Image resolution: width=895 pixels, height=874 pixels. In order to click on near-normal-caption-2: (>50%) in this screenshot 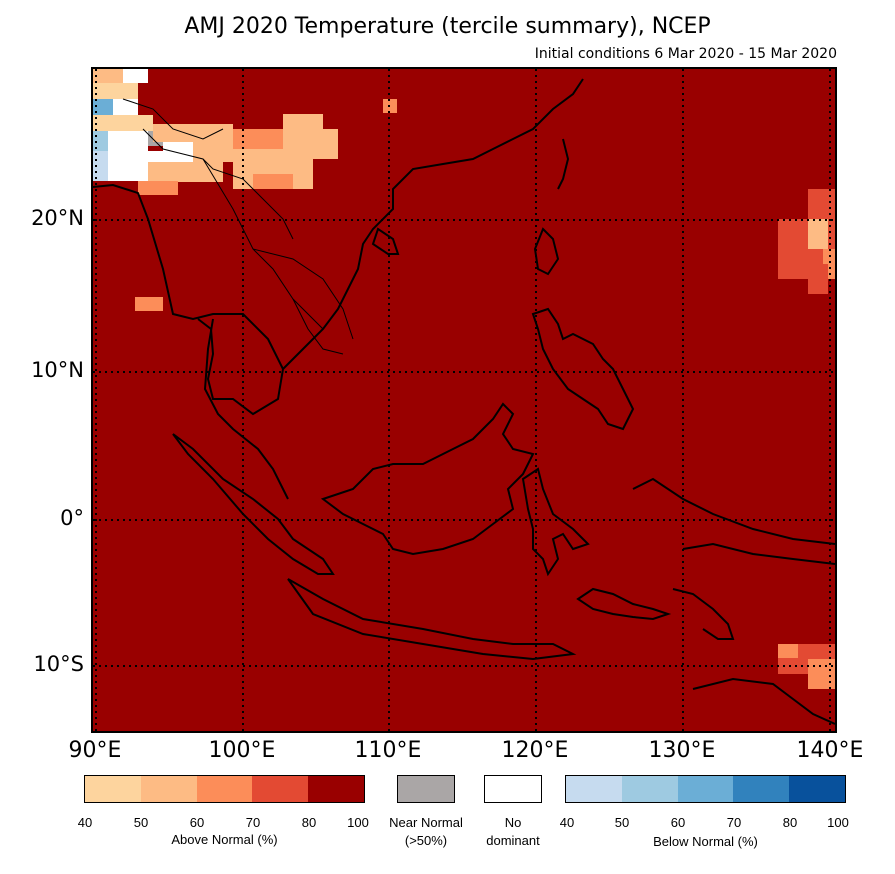, I will do `click(426, 840)`.